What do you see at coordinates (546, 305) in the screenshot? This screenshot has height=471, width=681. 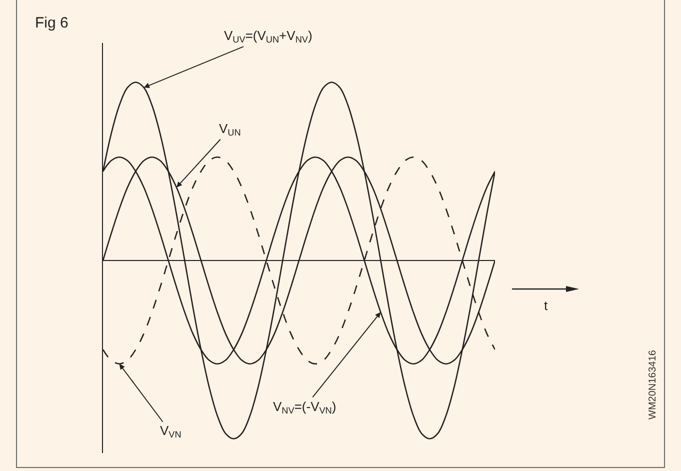 I see `x-axis-title: t` at bounding box center [546, 305].